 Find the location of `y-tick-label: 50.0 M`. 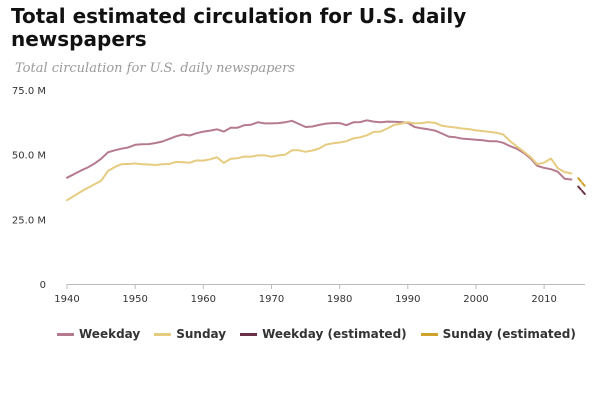

y-tick-label: 50.0 M is located at coordinates (29, 156).